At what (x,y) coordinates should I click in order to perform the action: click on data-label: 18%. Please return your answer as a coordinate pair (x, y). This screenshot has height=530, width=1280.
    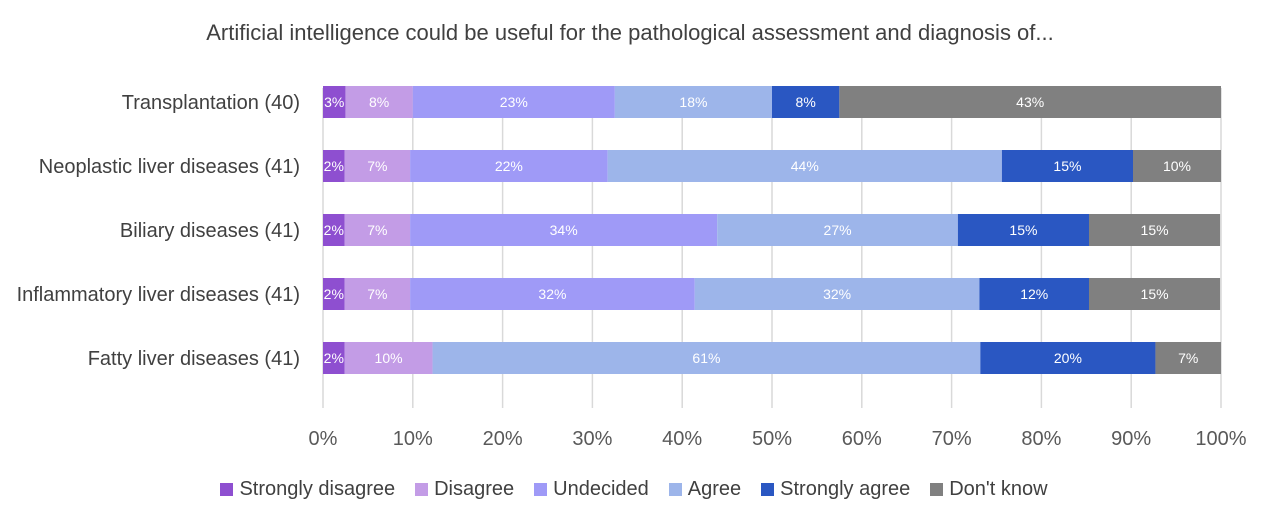
    Looking at the image, I should click on (693, 102).